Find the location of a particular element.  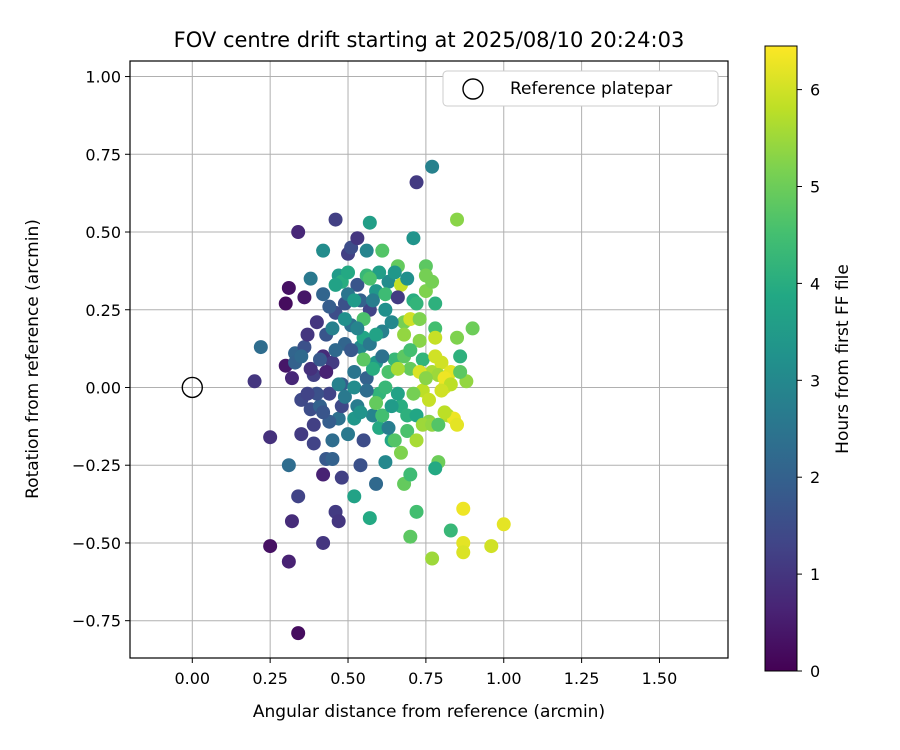

y-axis-ticks: −0.75 −0.50 −0.25 0.00 0.25 0.50 0.75 1.00 is located at coordinates (101, 349).